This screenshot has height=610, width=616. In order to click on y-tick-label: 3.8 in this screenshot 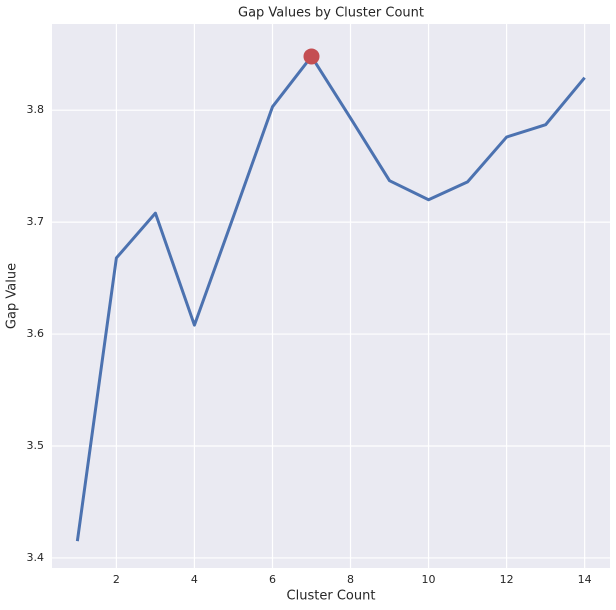, I will do `click(36, 109)`.